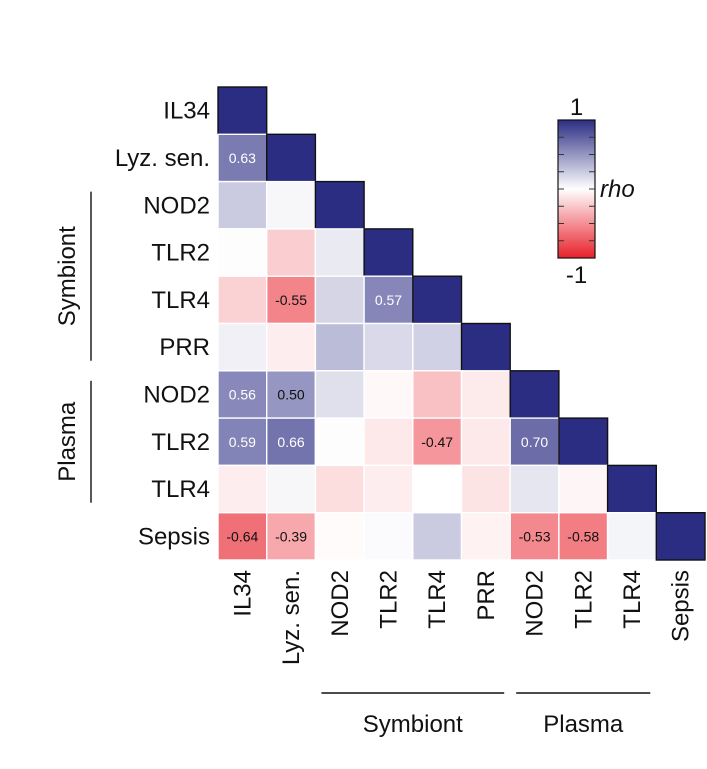 The image size is (707, 769). I want to click on group-label-vertical: Symbiont, so click(67, 276).